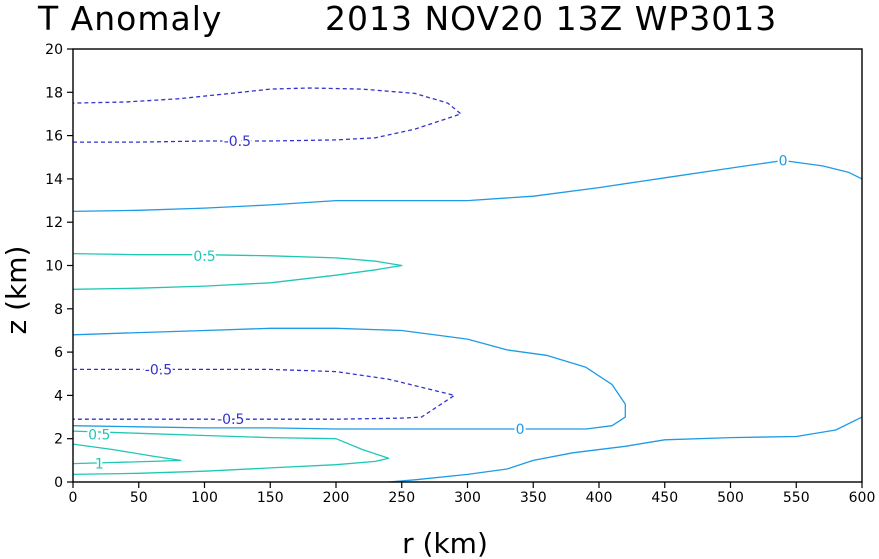  I want to click on y-tick-label: 6, so click(58, 353).